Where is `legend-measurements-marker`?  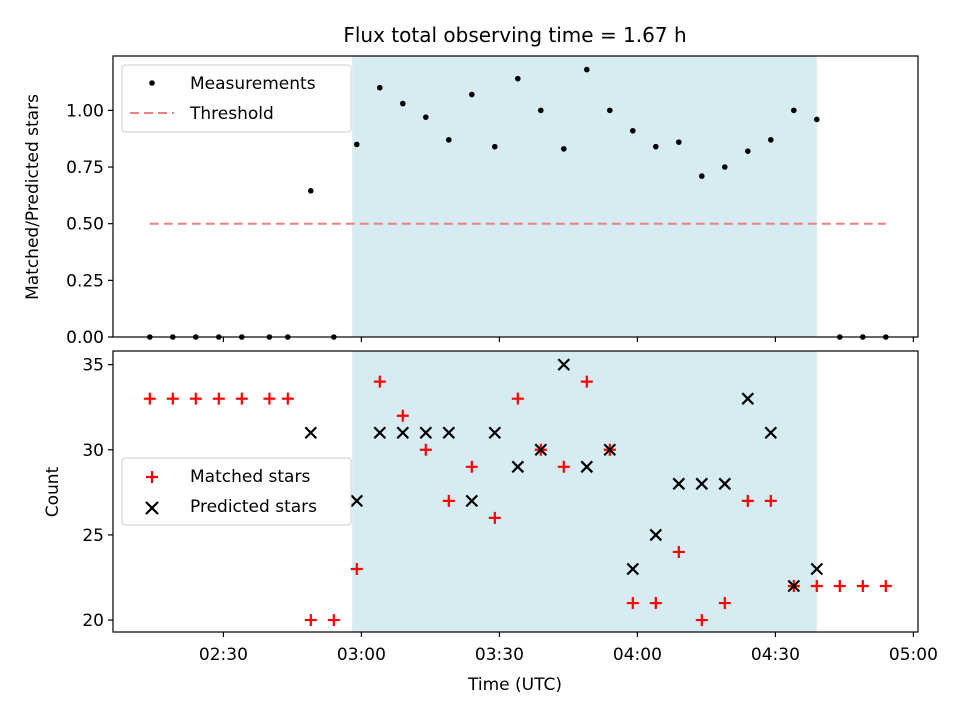
legend-measurements-marker is located at coordinates (152, 83).